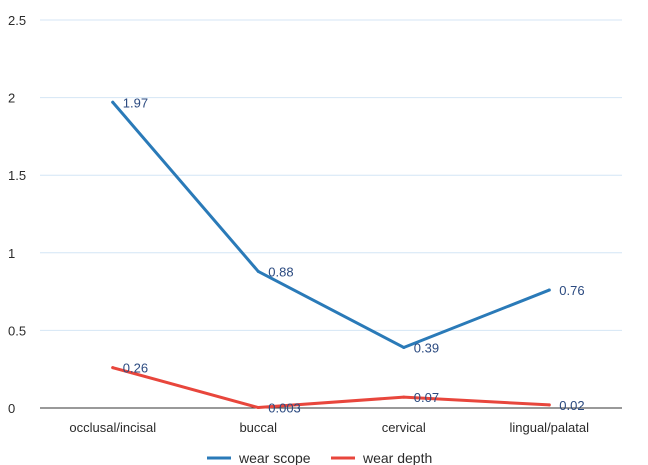 This screenshot has width=648, height=465. What do you see at coordinates (426, 397) in the screenshot?
I see `data-label: 0.07` at bounding box center [426, 397].